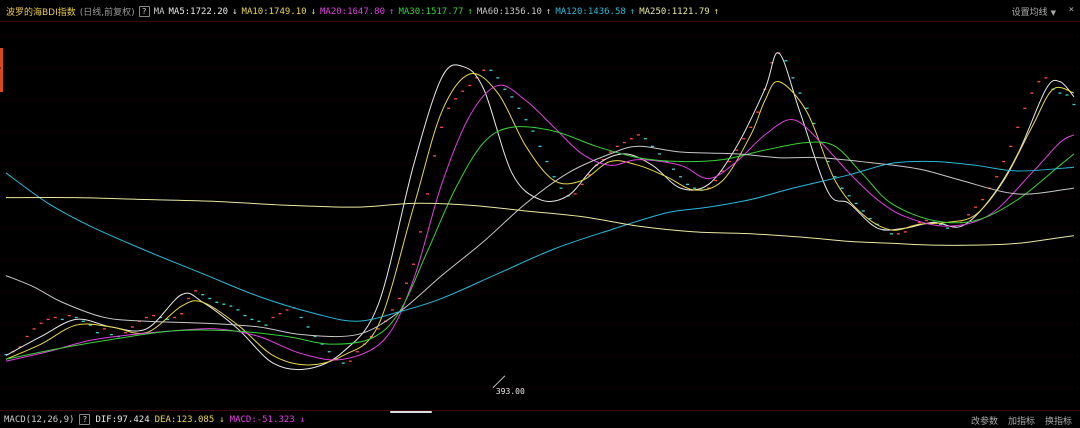 The image size is (1080, 428). I want to click on macd-help-button: ?, so click(85, 419).